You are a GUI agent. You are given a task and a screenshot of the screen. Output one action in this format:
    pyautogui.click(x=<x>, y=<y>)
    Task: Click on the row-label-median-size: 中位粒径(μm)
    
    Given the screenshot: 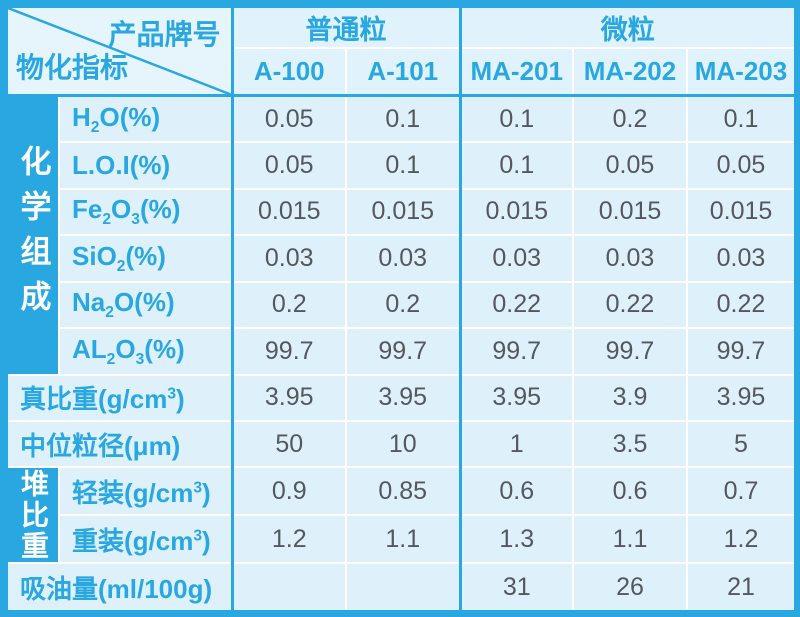 What is the action you would take?
    pyautogui.click(x=120, y=444)
    